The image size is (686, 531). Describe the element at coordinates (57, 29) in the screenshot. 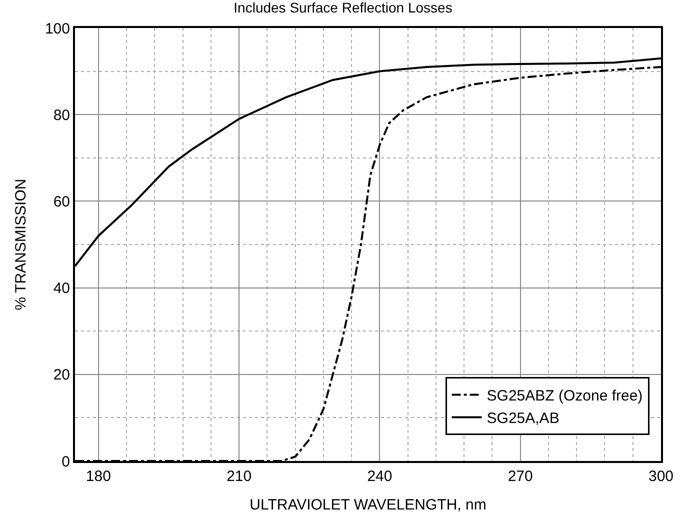

I see `y-tick-label: 100` at that location.